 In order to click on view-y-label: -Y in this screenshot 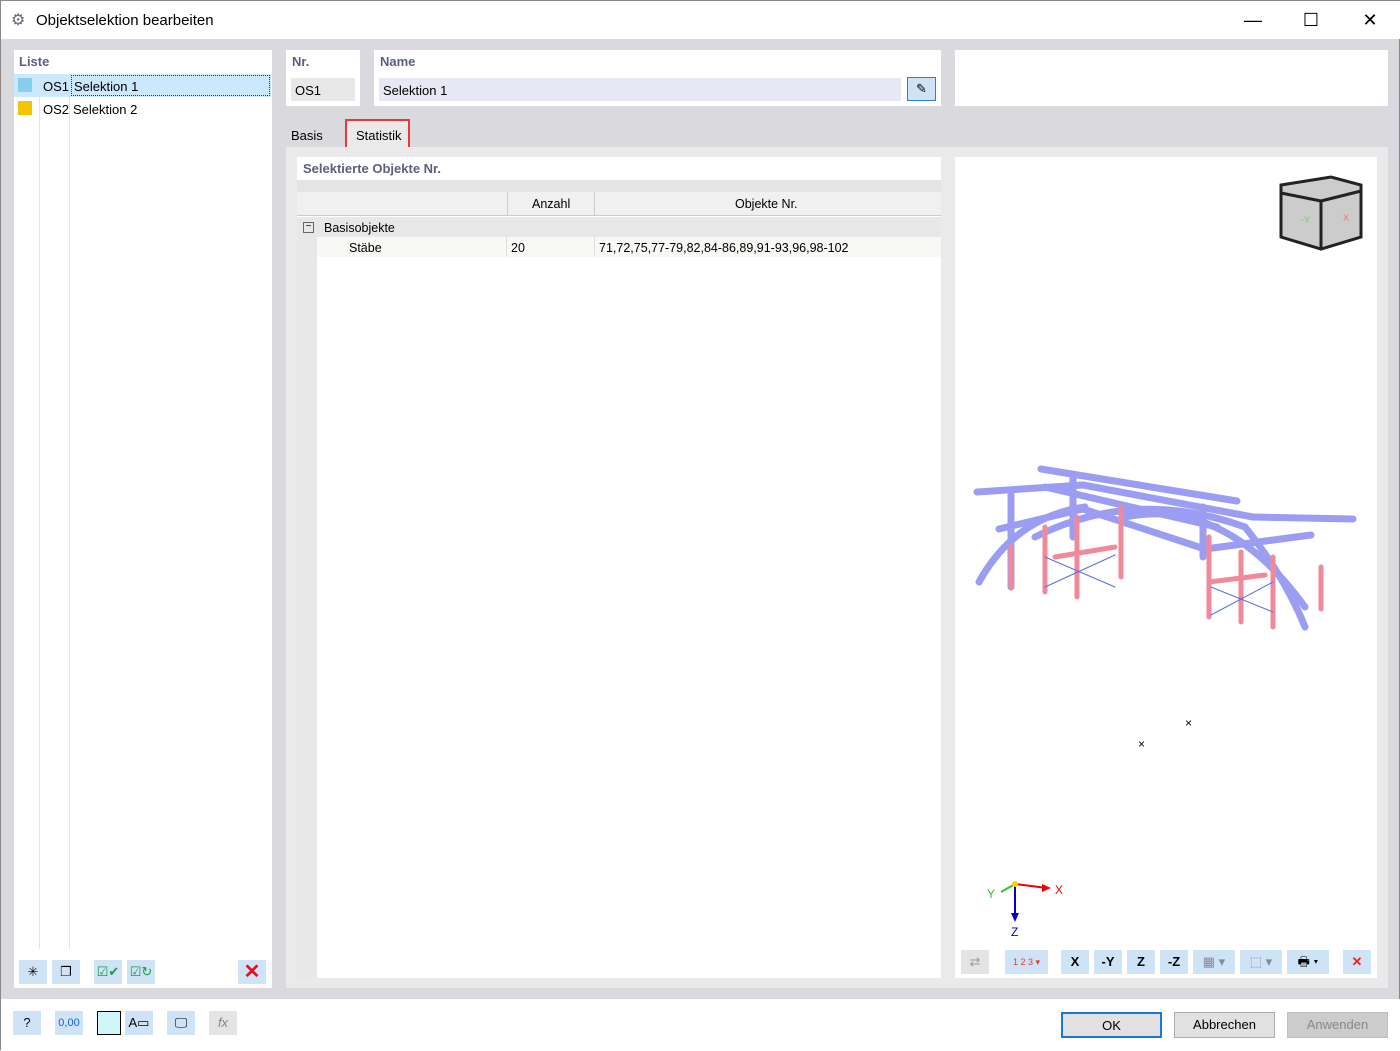, I will do `click(1108, 961)`.